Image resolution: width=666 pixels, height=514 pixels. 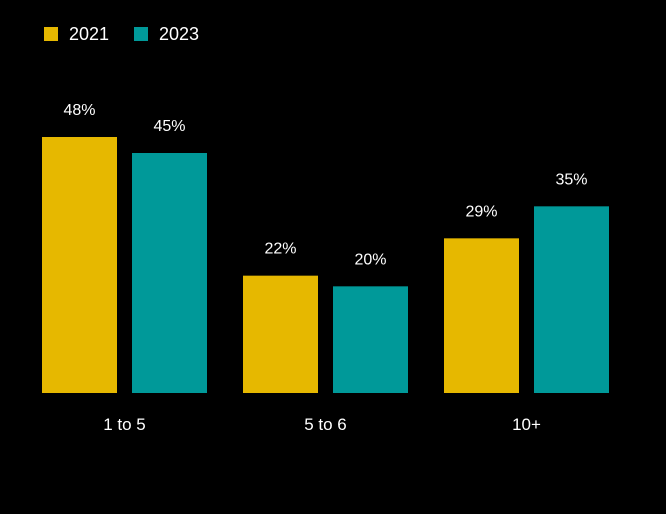 I want to click on data-label-2023-1-to-5: 45%, so click(x=169, y=126).